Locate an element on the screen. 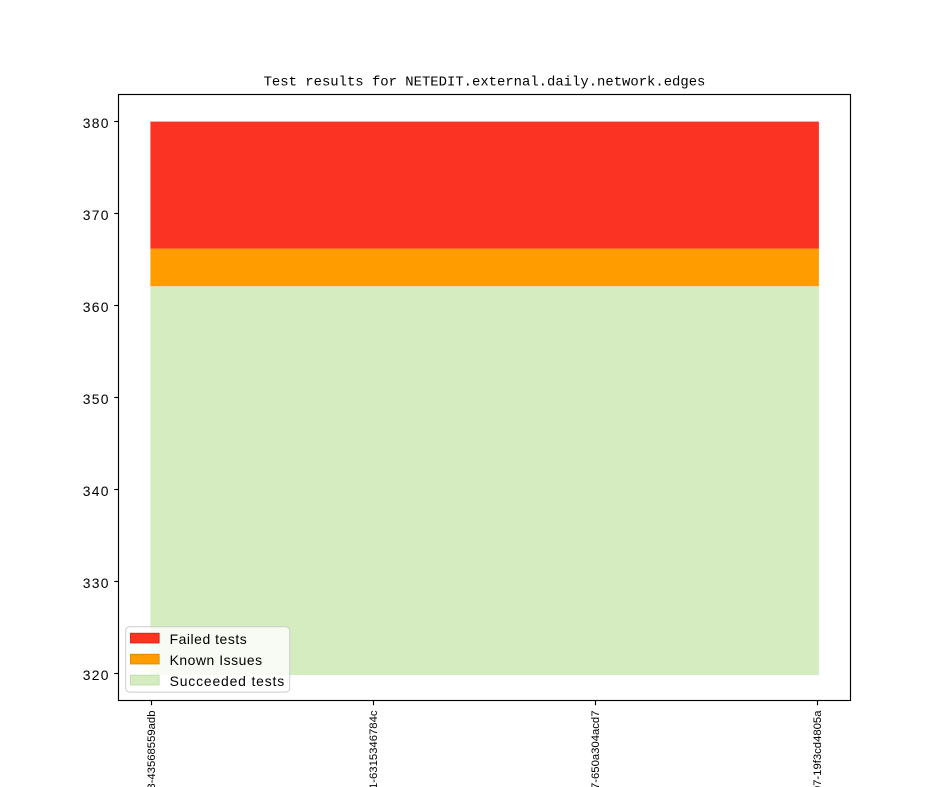 Image resolution: width=944 pixels, height=787 pixels. svg-text: 370 is located at coordinates (96, 215).